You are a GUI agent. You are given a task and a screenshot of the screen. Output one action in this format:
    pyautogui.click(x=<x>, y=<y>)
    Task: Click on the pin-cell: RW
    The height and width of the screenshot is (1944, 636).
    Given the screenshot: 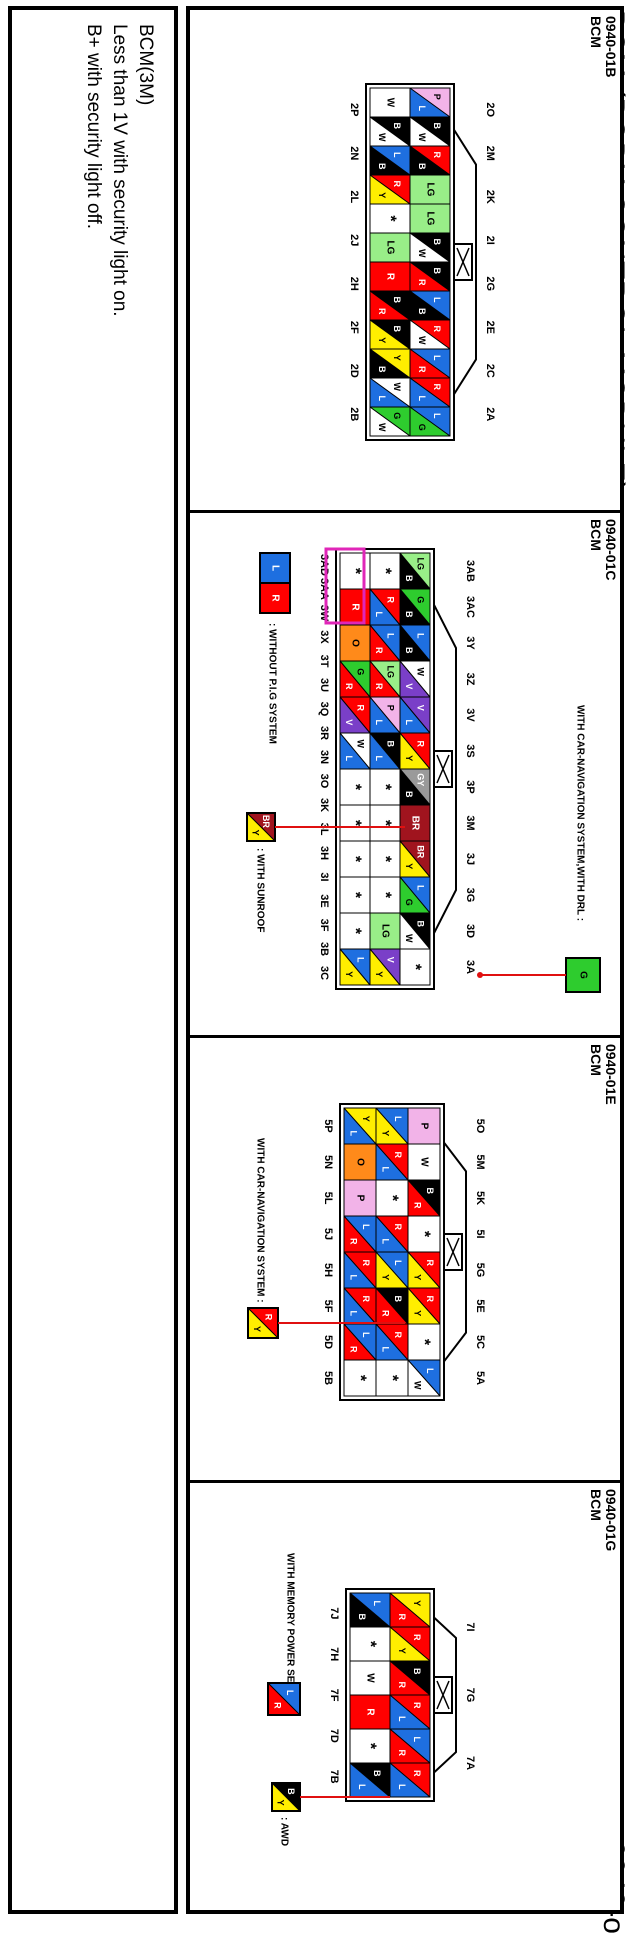 What is the action you would take?
    pyautogui.click(x=430, y=334)
    